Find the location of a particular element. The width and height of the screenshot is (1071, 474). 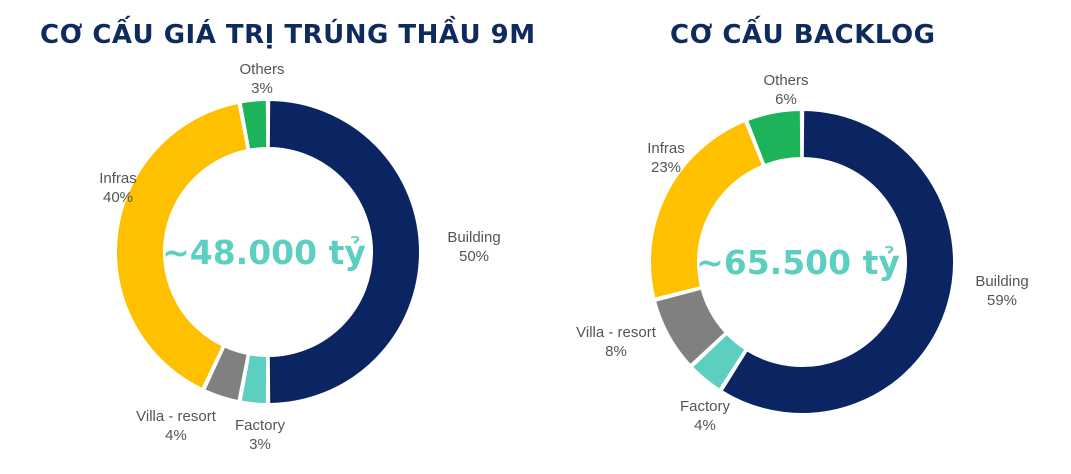

chart-2-slice-building is located at coordinates (837, 261).